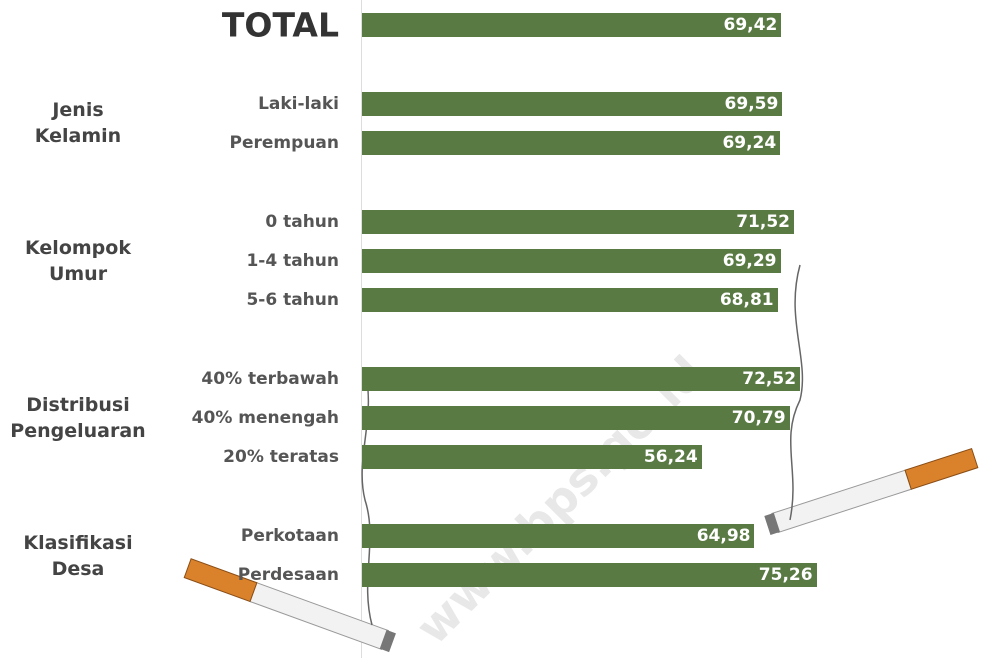 This screenshot has height=658, width=981. Describe the element at coordinates (78, 555) in the screenshot. I see `group-label: Klasifikasi Desa` at that location.